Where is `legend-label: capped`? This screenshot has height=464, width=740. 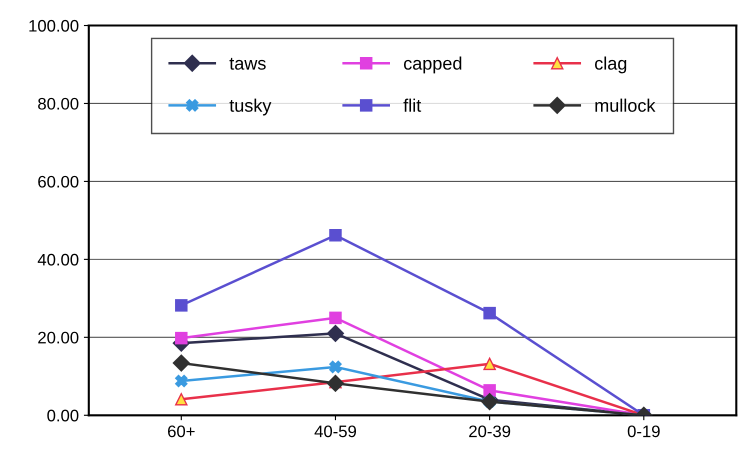 legend-label: capped is located at coordinates (433, 65).